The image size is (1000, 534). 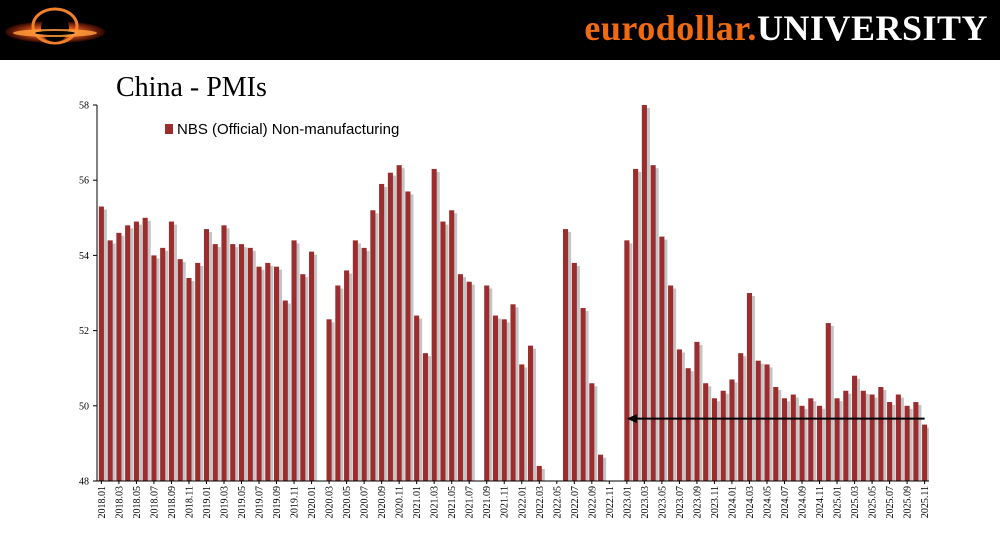 What do you see at coordinates (925, 502) in the screenshot?
I see `x-tick-label: 2025.11` at bounding box center [925, 502].